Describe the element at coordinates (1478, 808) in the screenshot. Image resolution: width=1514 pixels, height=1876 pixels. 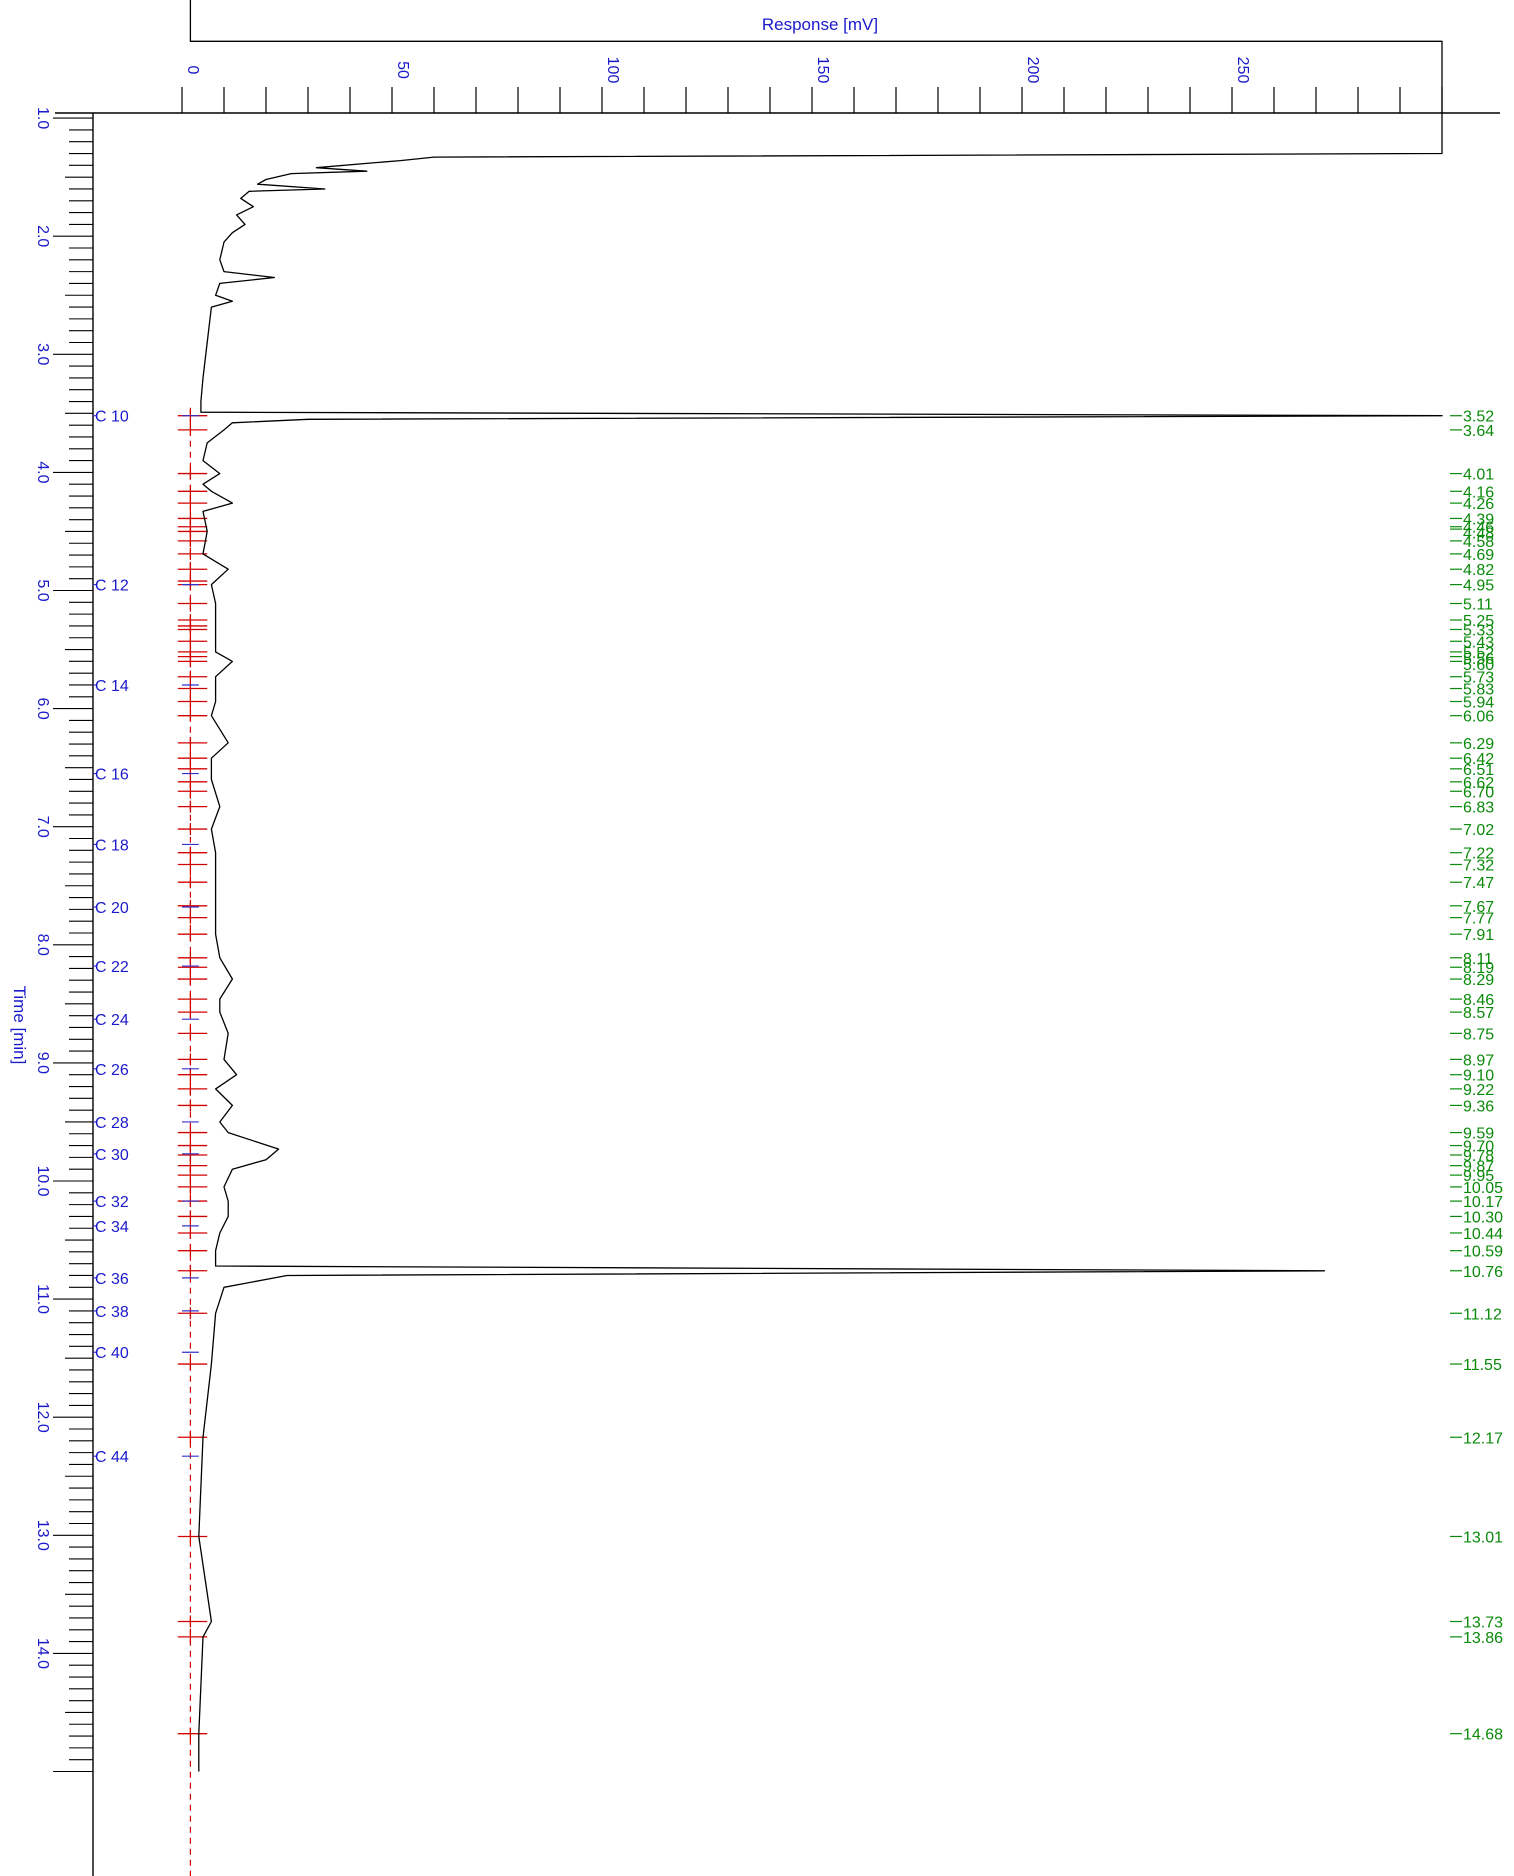
I see `retention-label: 6.83` at that location.